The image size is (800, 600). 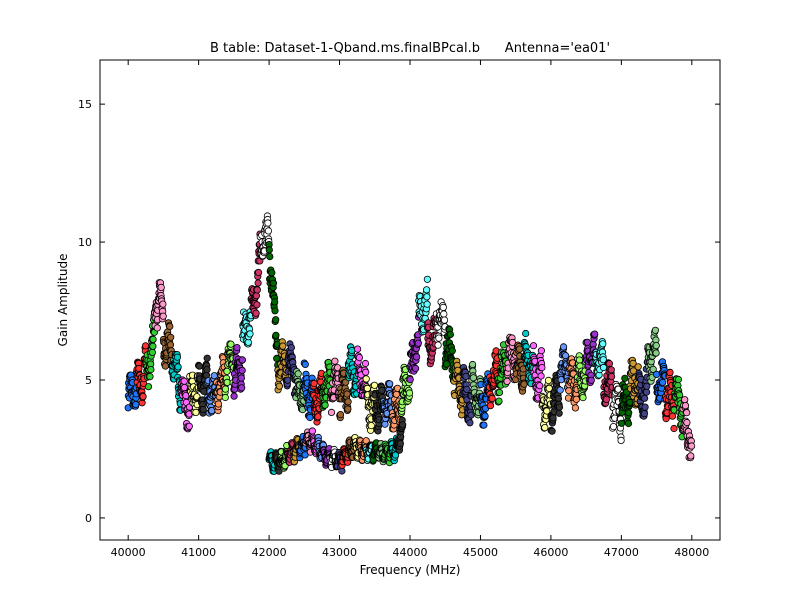 What do you see at coordinates (621, 552) in the screenshot?
I see `x-tick-label: 47000` at bounding box center [621, 552].